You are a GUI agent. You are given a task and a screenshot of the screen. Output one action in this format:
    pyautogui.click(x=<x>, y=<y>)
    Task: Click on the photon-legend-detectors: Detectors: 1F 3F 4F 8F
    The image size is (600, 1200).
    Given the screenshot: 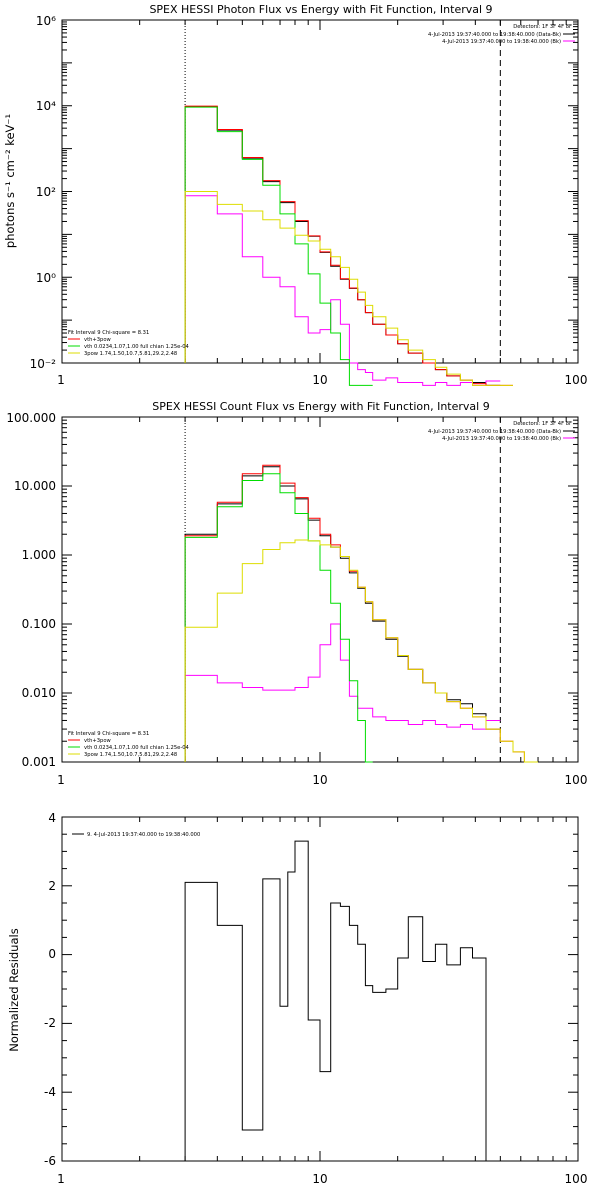 What is the action you would take?
    pyautogui.click(x=542, y=27)
    